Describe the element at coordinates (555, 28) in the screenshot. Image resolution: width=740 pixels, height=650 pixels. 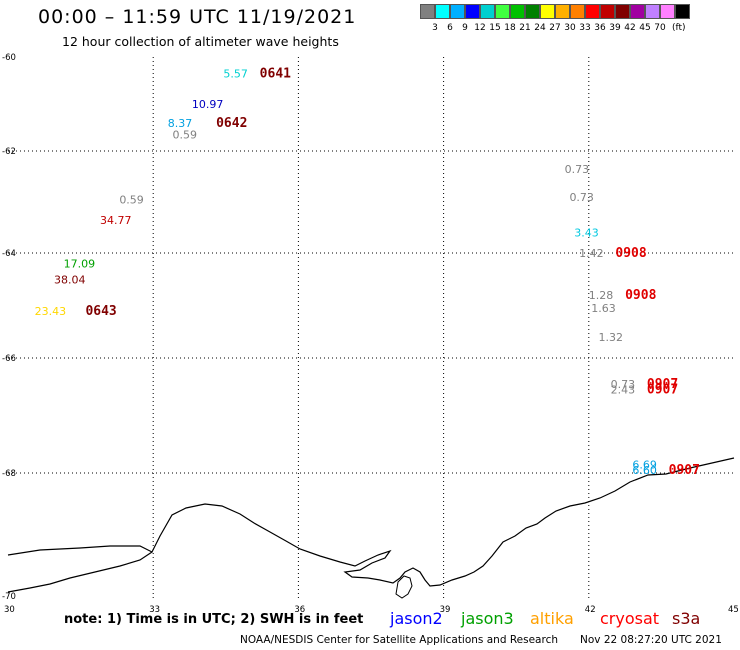
I see `colorbar-label: 27` at that location.